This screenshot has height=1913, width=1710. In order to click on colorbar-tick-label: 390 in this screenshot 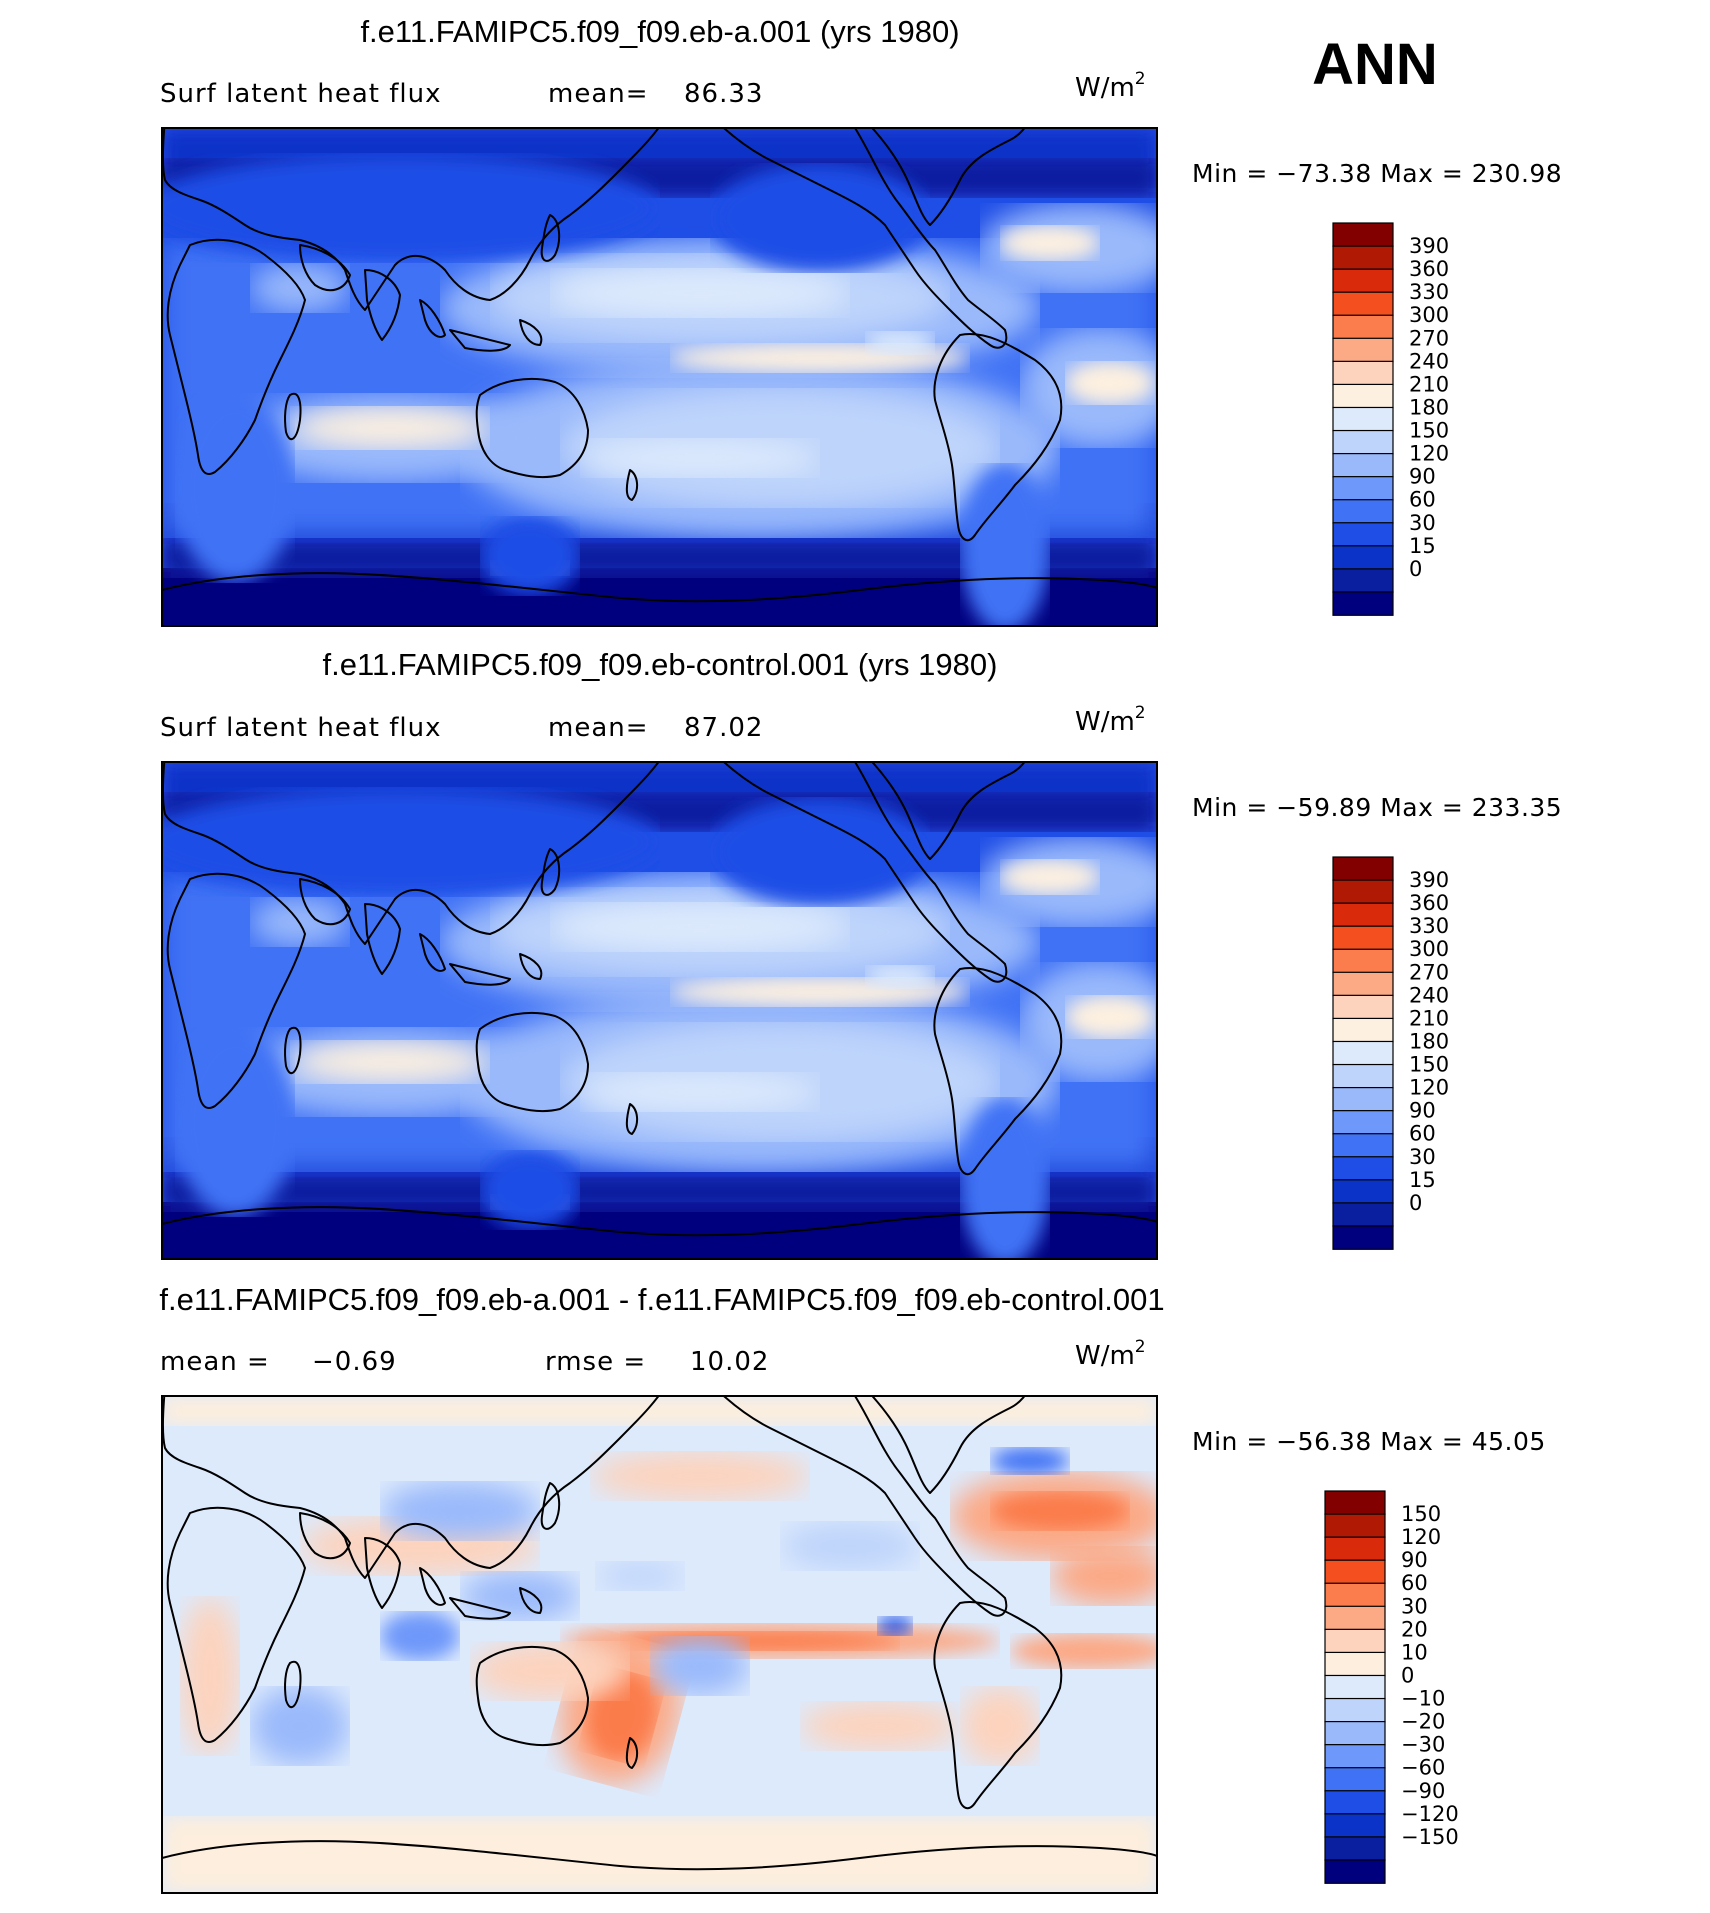, I will do `click(1429, 246)`.